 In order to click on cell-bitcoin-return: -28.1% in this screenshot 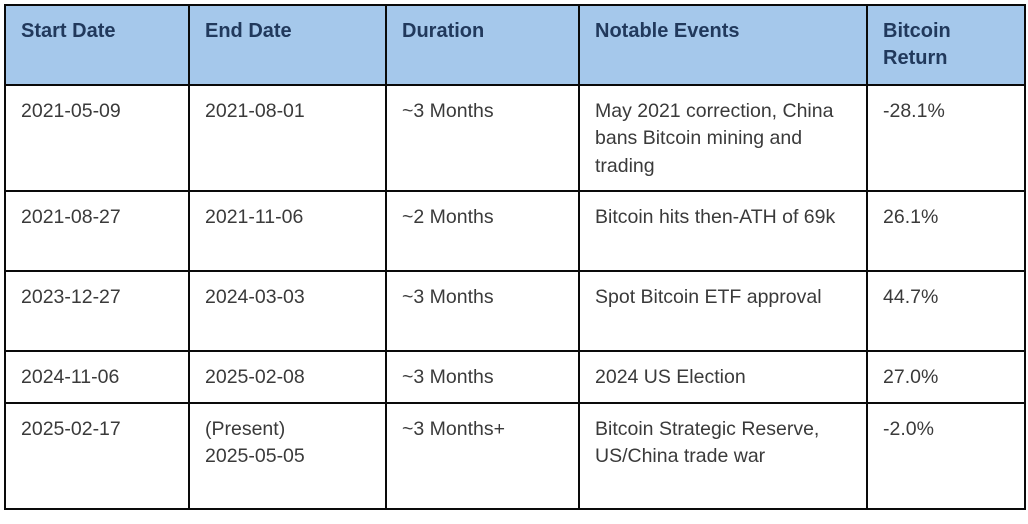, I will do `click(946, 138)`.